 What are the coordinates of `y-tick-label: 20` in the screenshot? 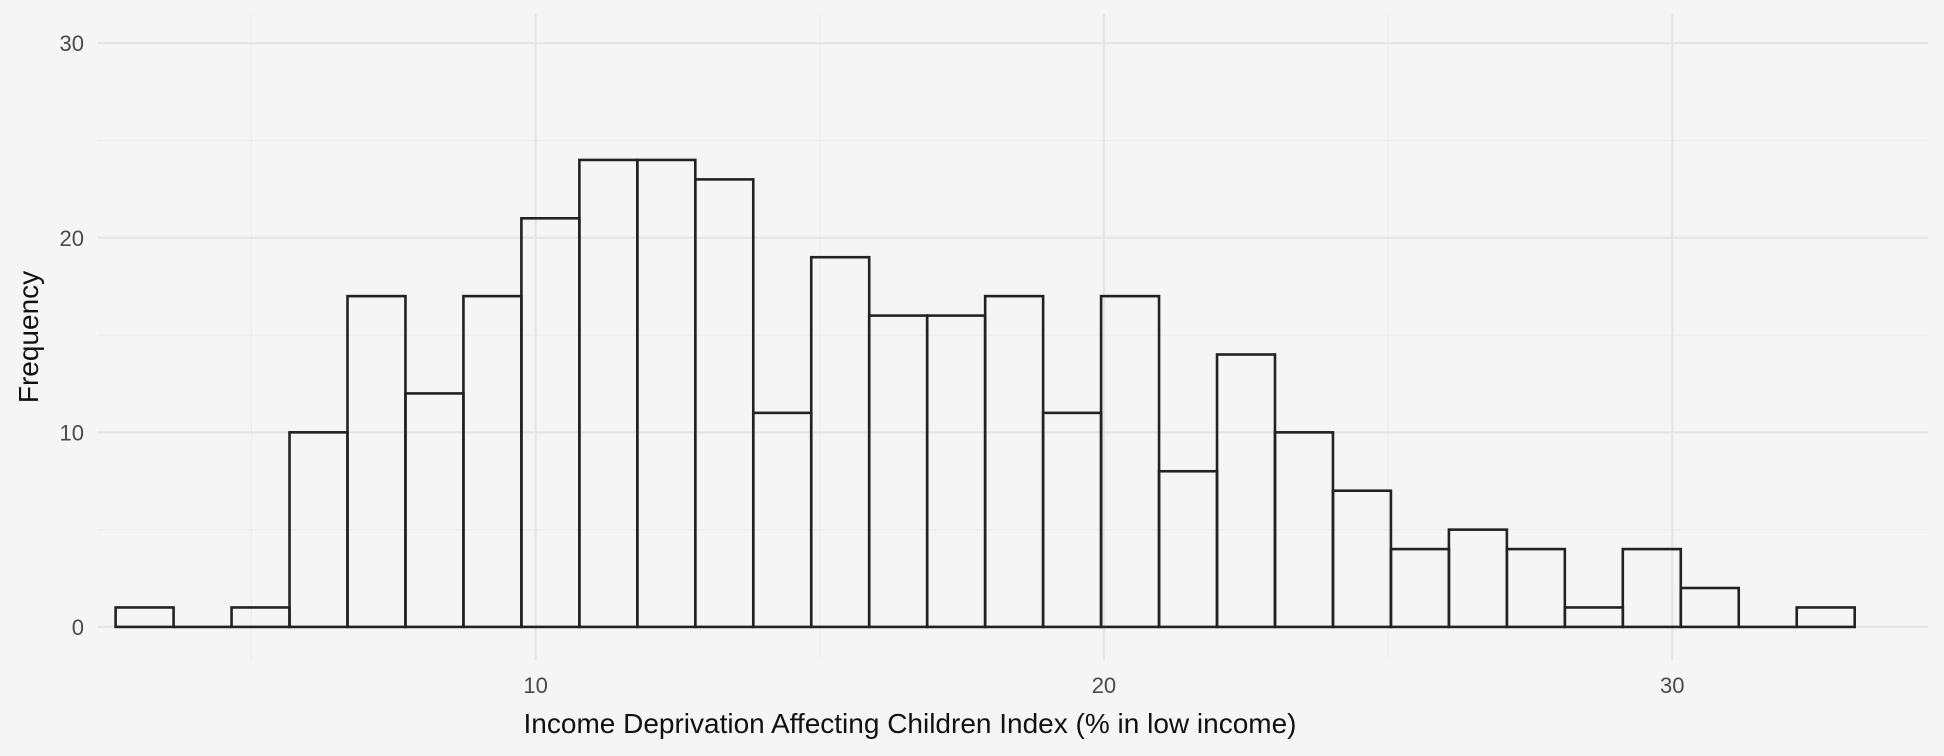 It's located at (72, 238).